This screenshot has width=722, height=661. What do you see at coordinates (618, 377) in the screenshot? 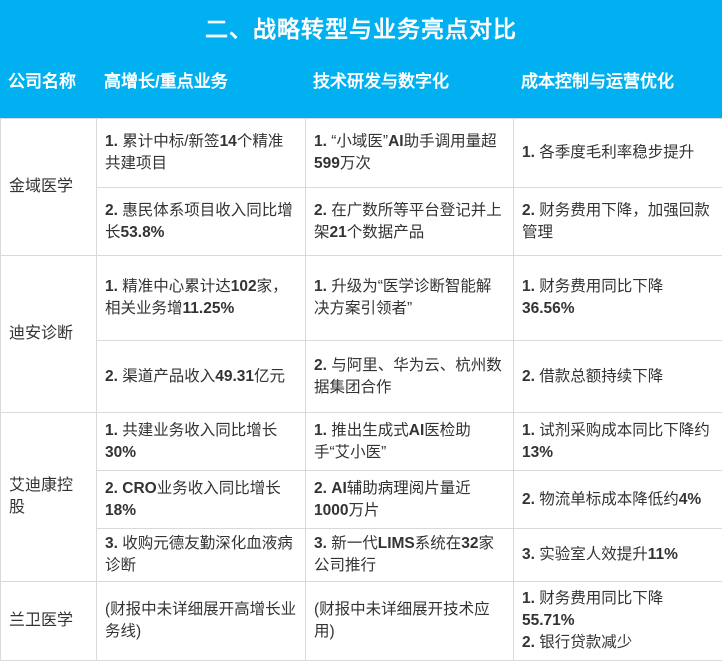
I see `table-cell: 2. 借款总额持续下降` at bounding box center [618, 377].